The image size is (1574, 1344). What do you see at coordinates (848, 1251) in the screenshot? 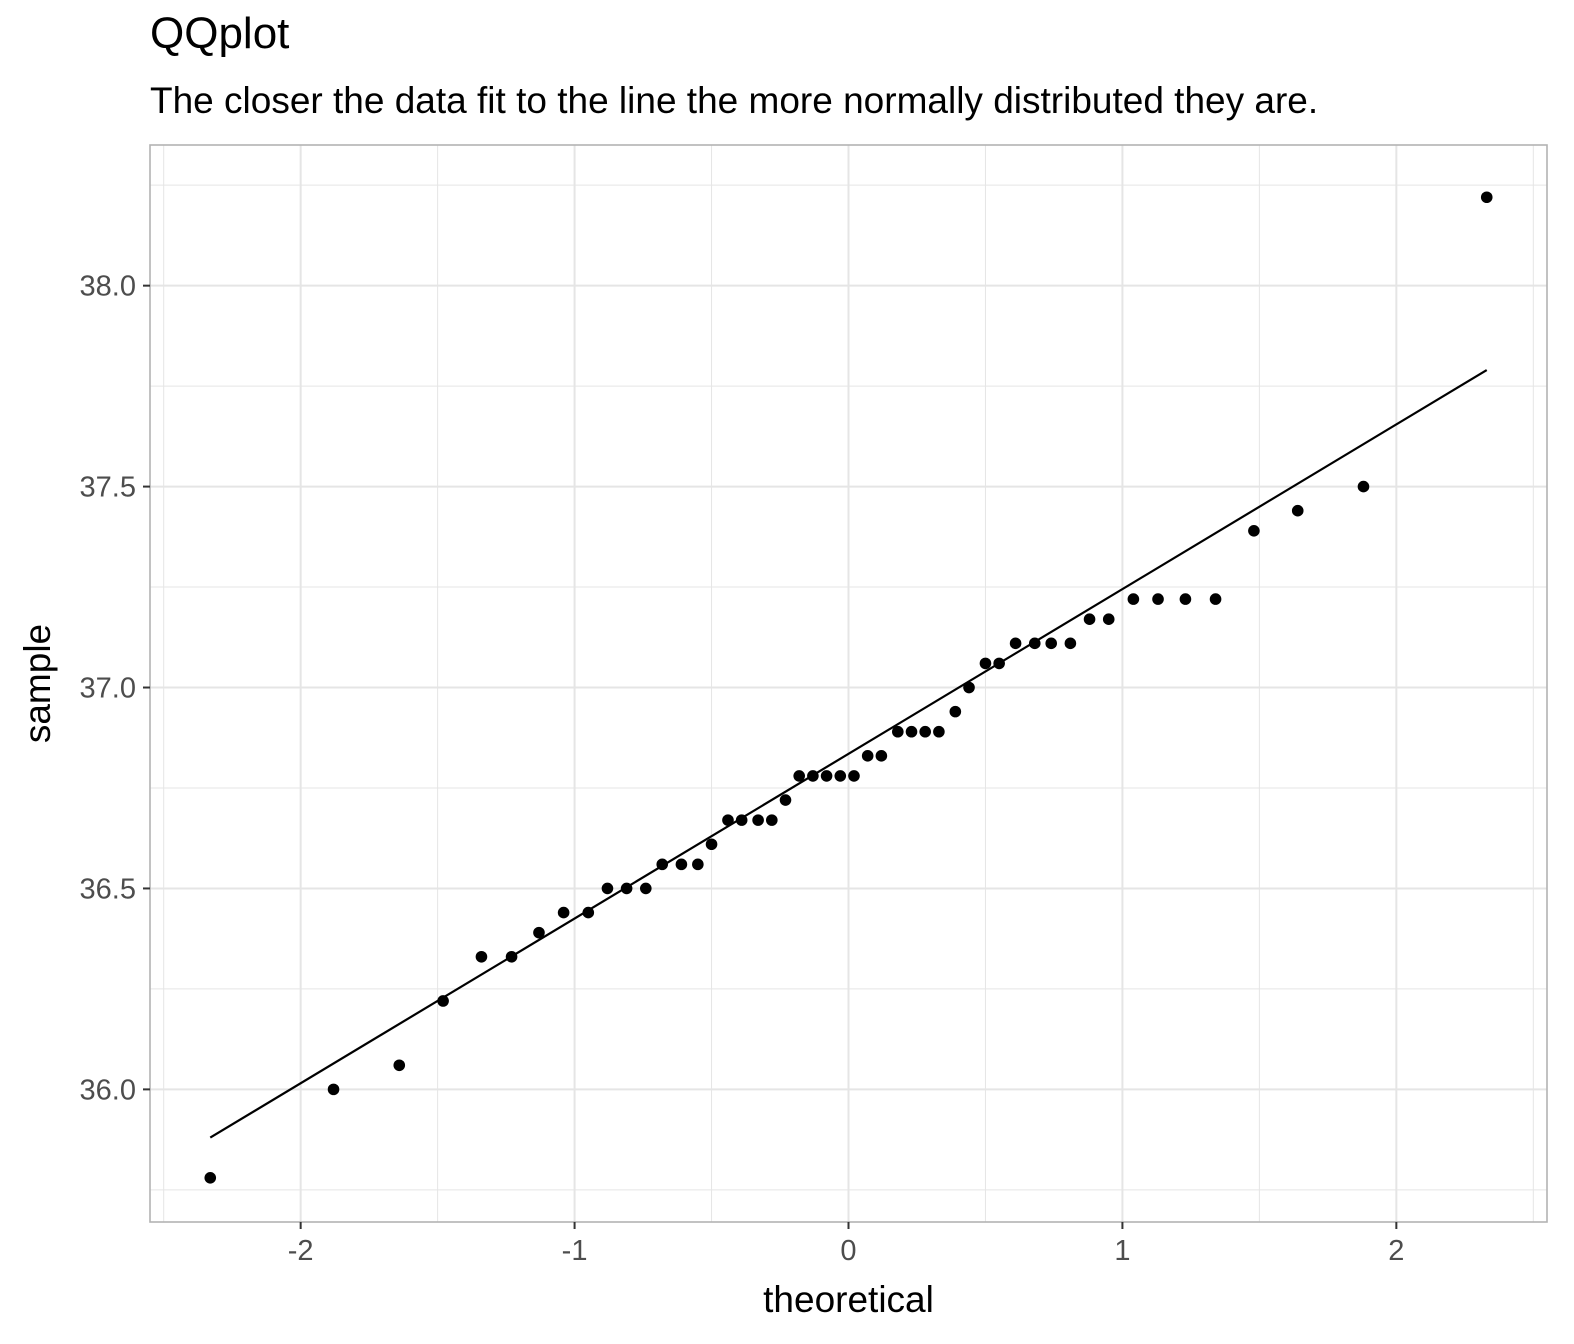
I see `x-tick-label: 0` at bounding box center [848, 1251].